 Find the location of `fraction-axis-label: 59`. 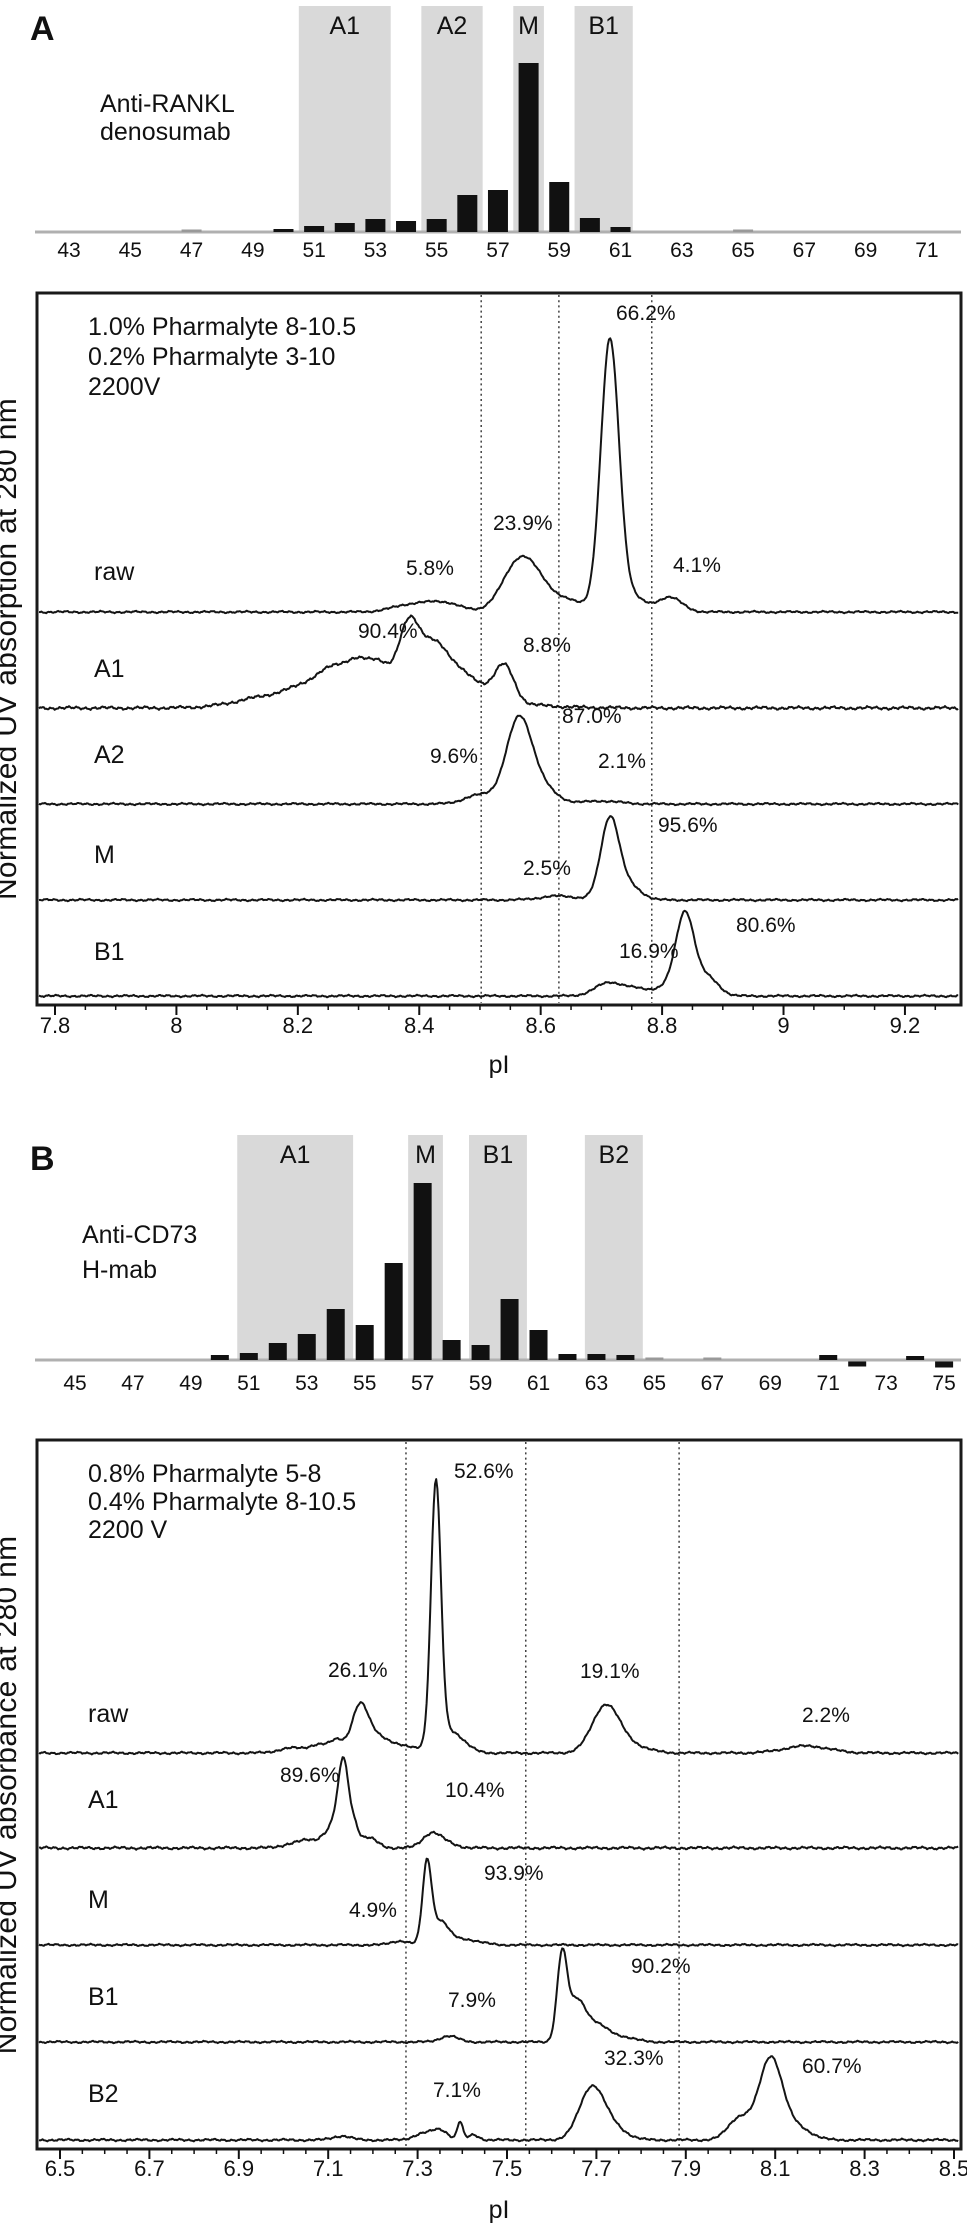

fraction-axis-label: 59 is located at coordinates (480, 1383).